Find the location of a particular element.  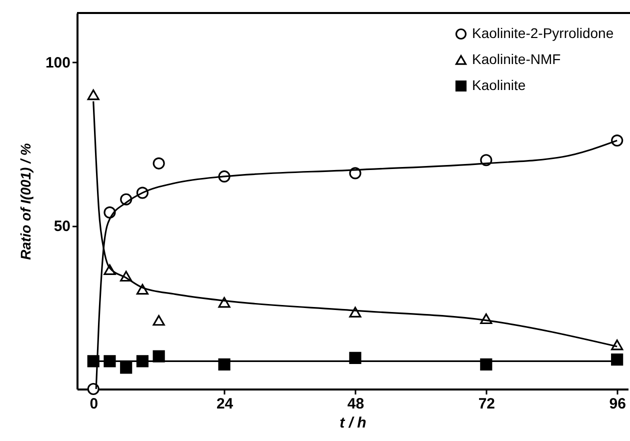

x-tick-label: 0 is located at coordinates (94, 404).